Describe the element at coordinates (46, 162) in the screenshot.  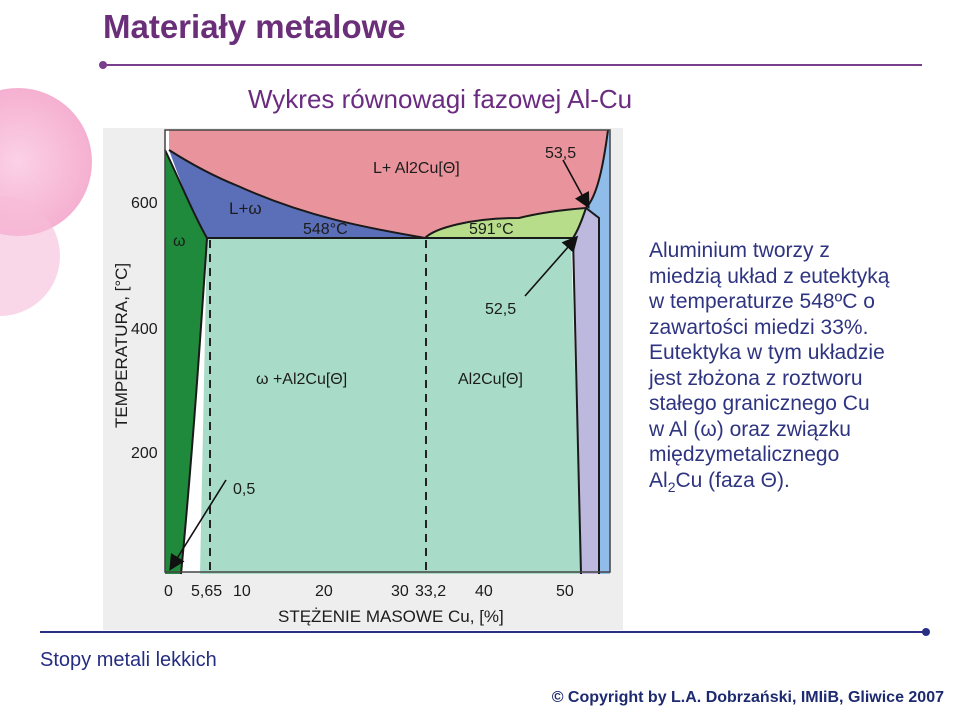
I see `decorative-orb` at that location.